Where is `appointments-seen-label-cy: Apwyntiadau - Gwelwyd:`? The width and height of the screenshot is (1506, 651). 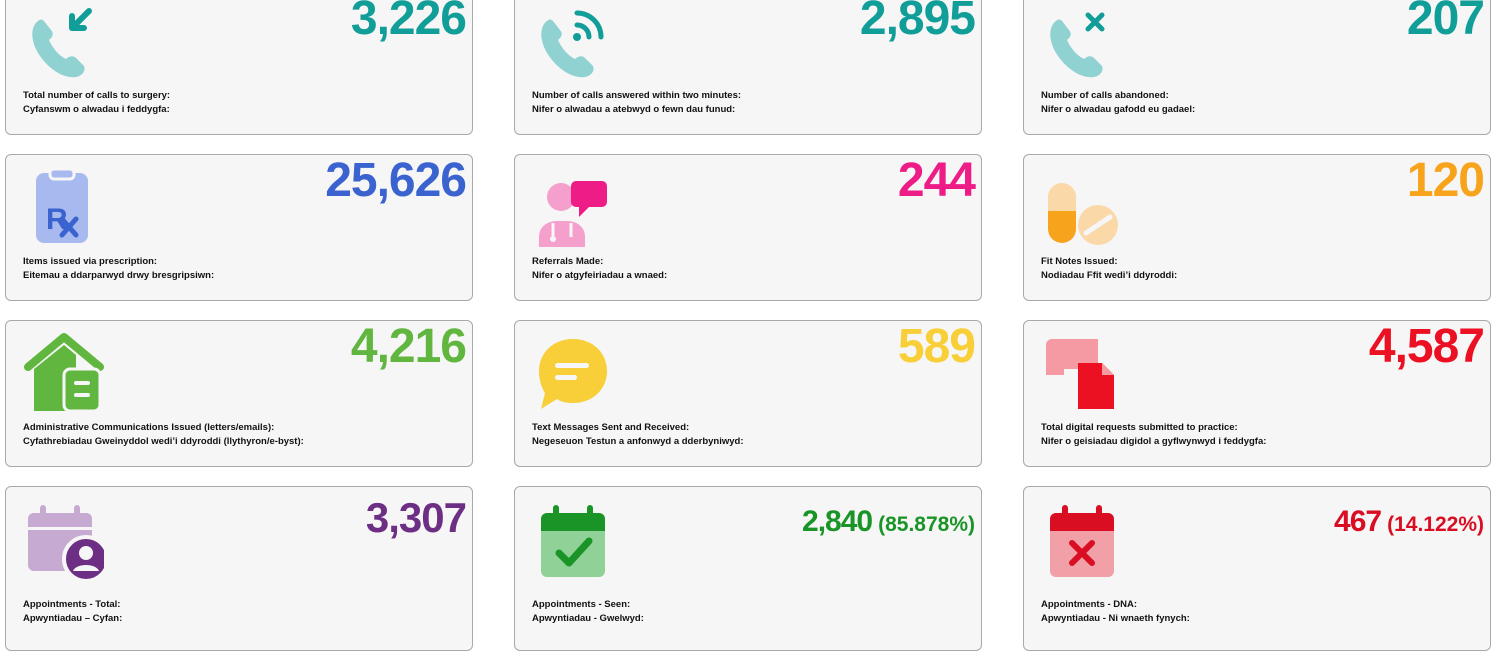 appointments-seen-label-cy: Apwyntiadau - Gwelwyd: is located at coordinates (588, 618).